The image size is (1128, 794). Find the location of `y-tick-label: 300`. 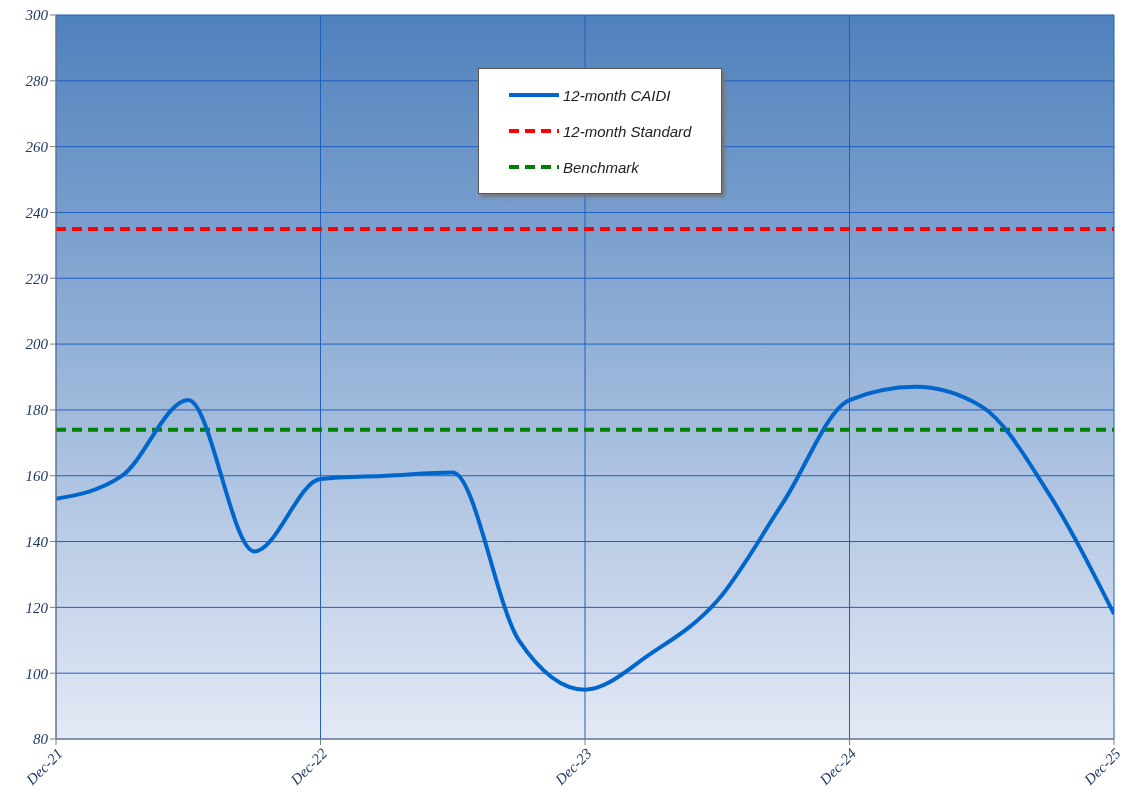

y-tick-label: 300 is located at coordinates (36, 15).